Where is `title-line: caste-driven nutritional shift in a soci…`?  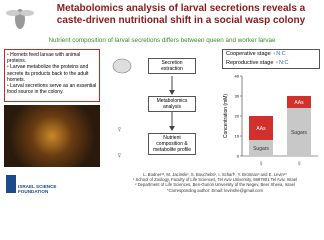
title-line: caste-driven nutritional shift in a soci… is located at coordinates (181, 20).